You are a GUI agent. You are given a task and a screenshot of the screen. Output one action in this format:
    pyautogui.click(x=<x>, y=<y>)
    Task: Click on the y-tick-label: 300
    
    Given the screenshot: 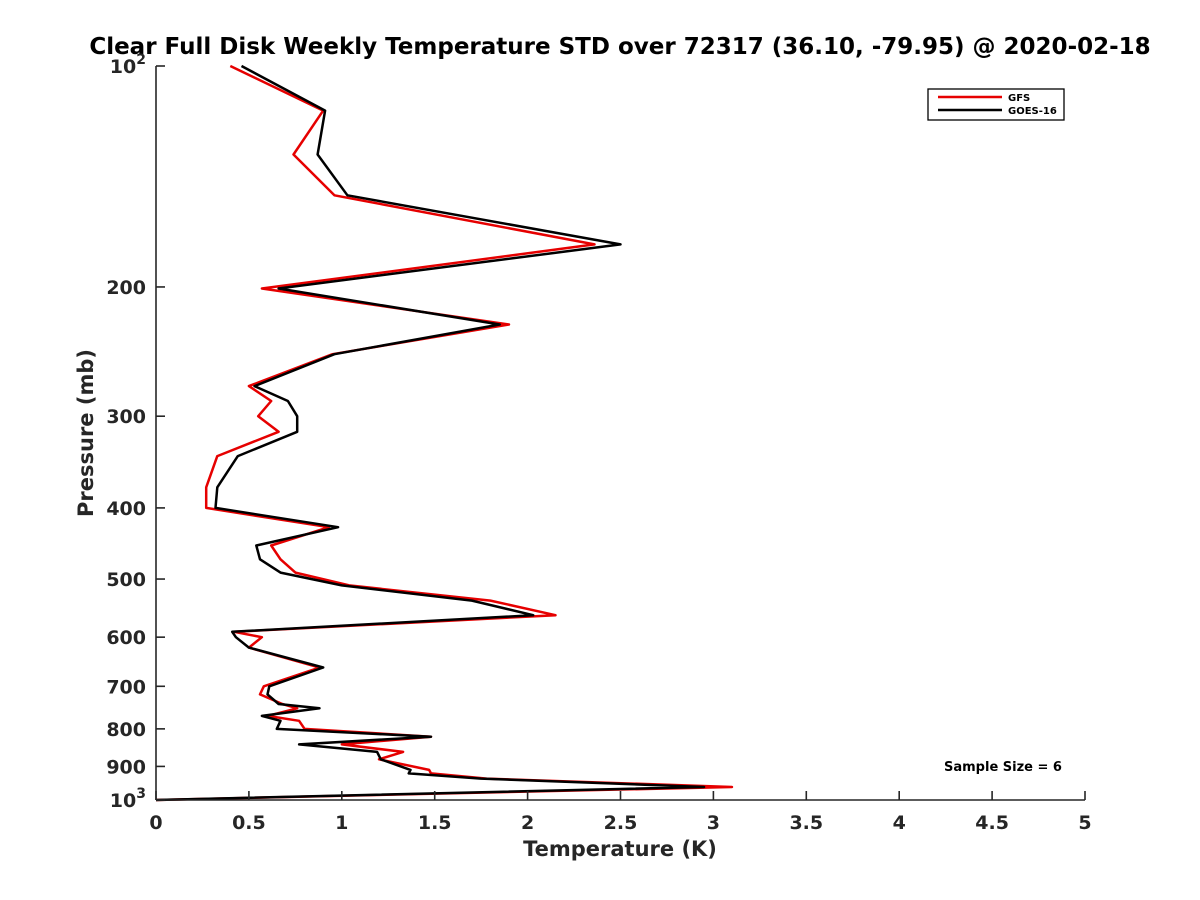 What is the action you would take?
    pyautogui.click(x=126, y=417)
    